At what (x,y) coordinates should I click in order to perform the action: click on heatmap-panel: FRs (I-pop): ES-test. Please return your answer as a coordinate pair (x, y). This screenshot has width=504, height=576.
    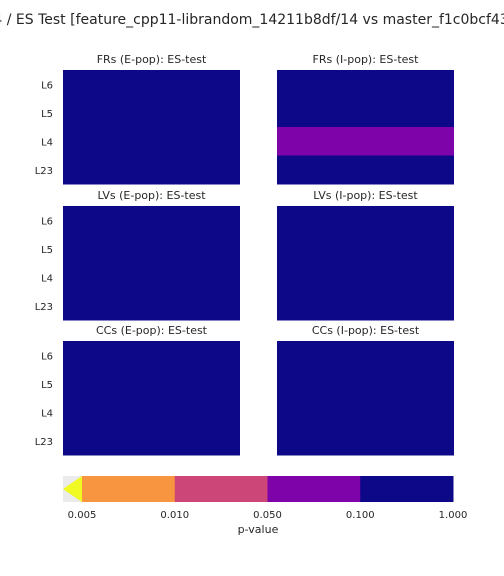
    Looking at the image, I should click on (365, 119).